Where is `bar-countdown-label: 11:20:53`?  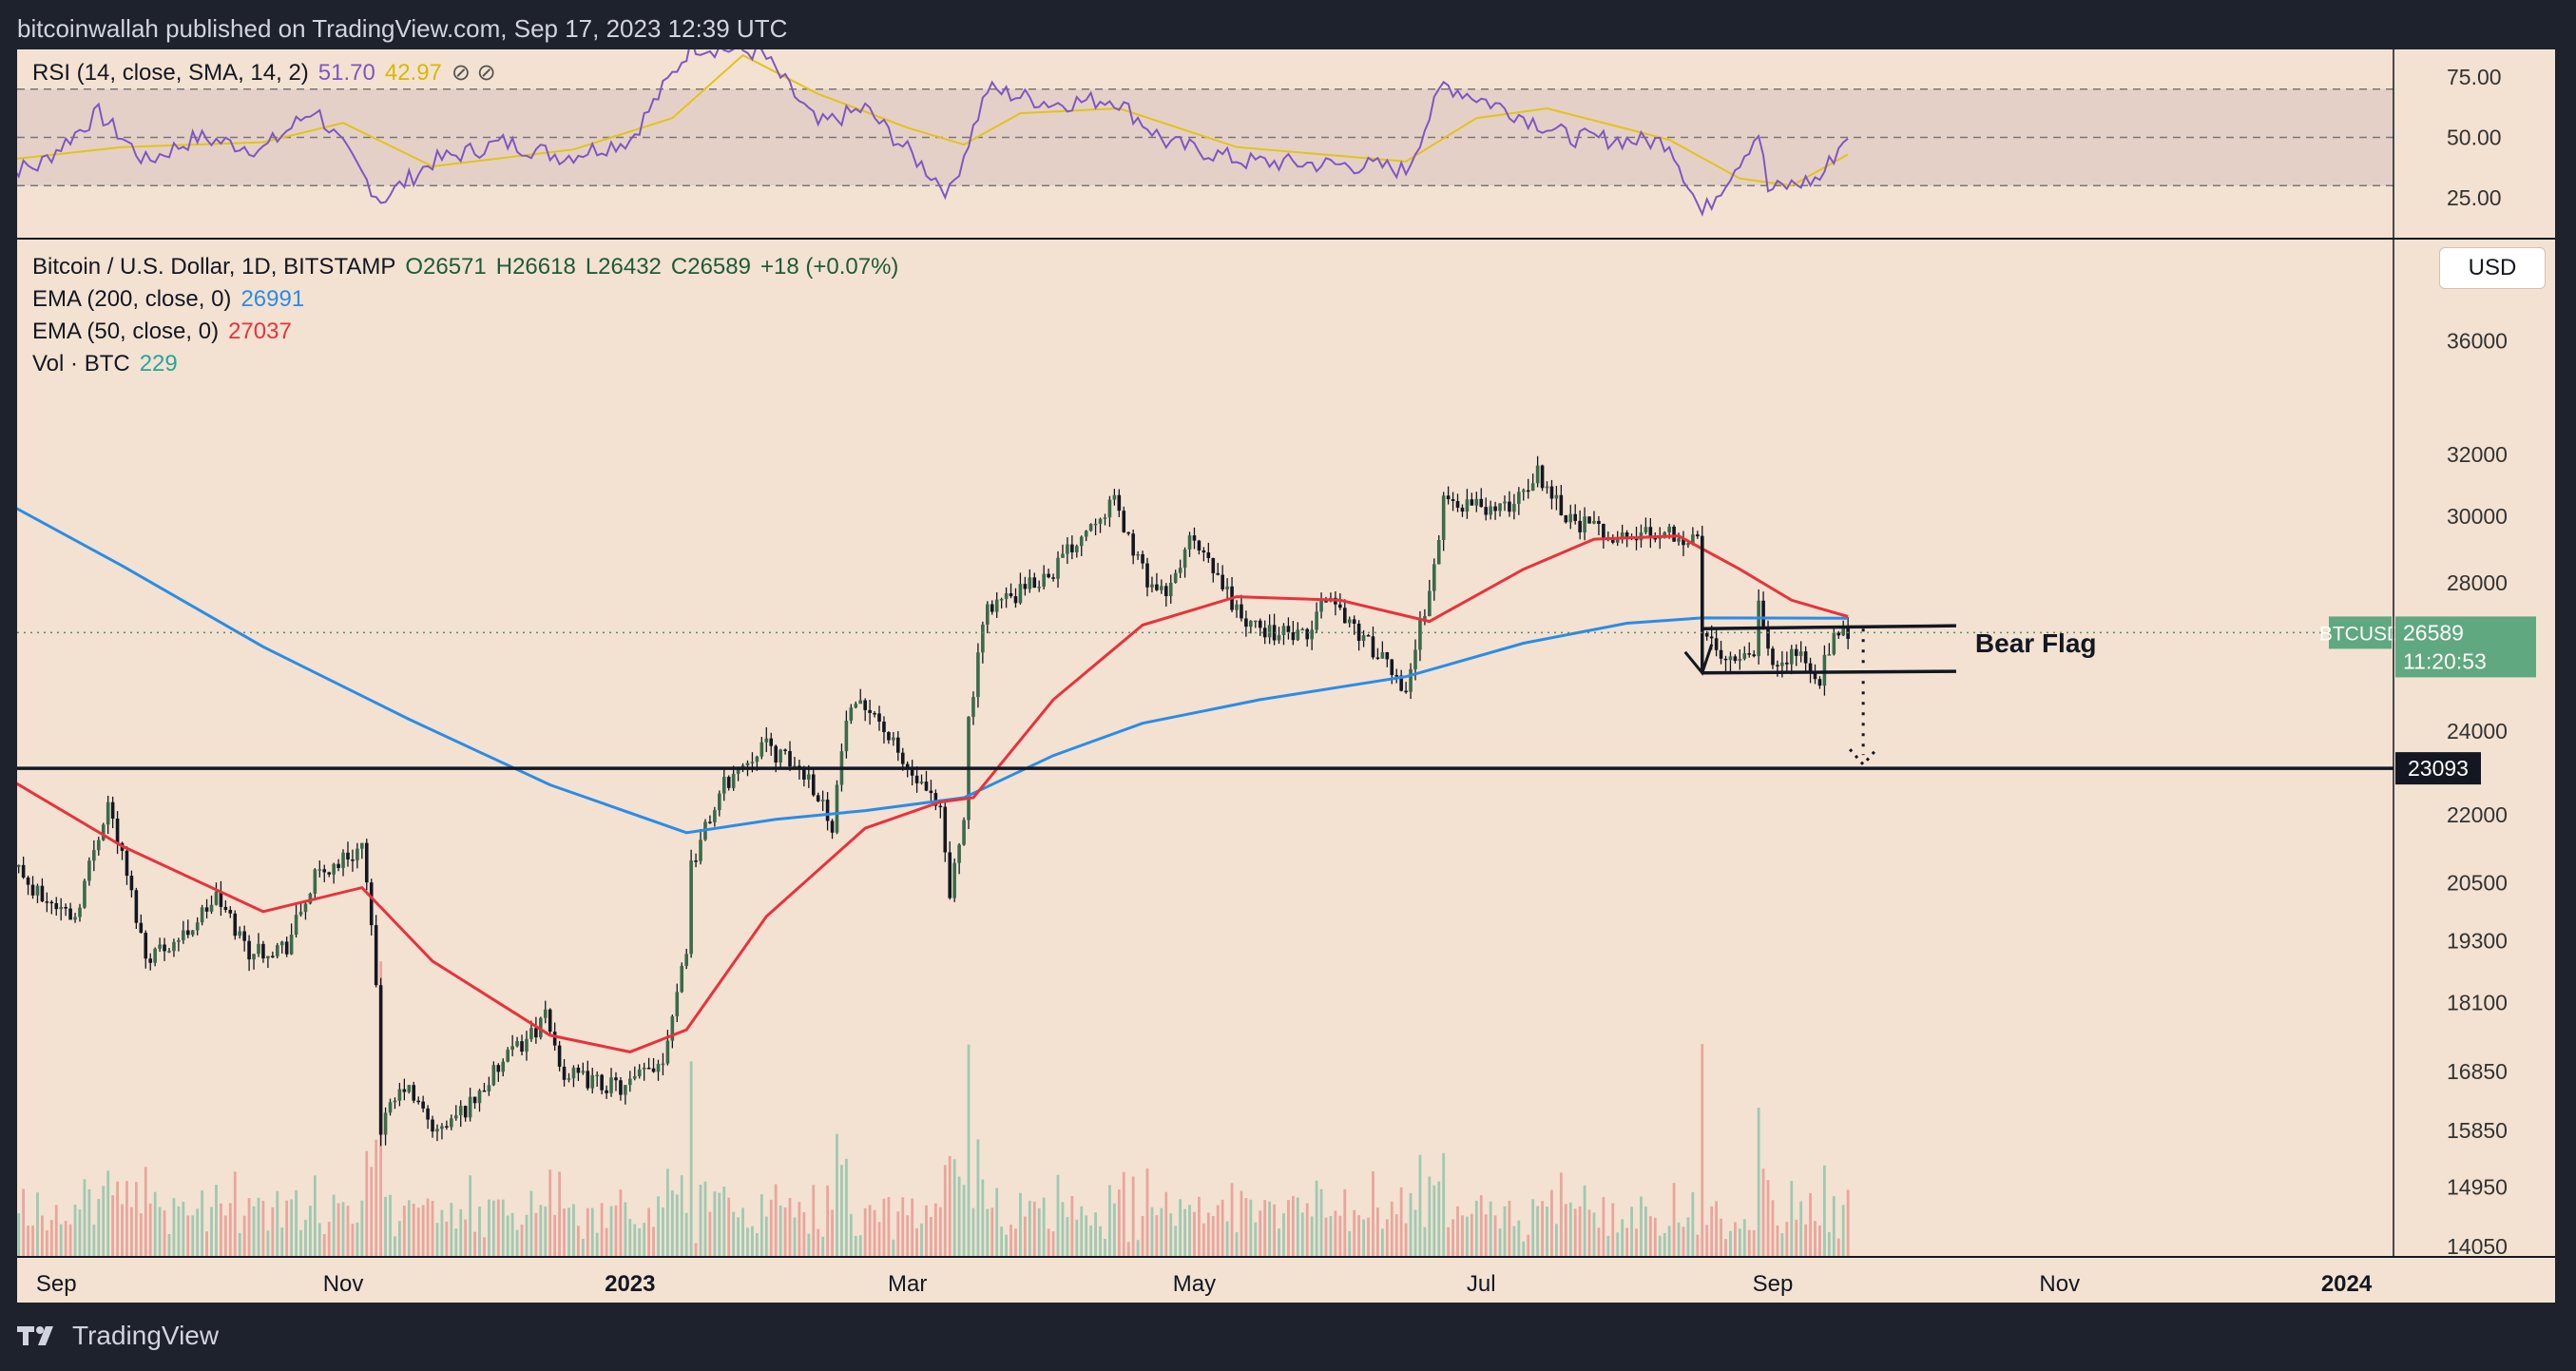 bar-countdown-label: 11:20:53 is located at coordinates (2445, 660).